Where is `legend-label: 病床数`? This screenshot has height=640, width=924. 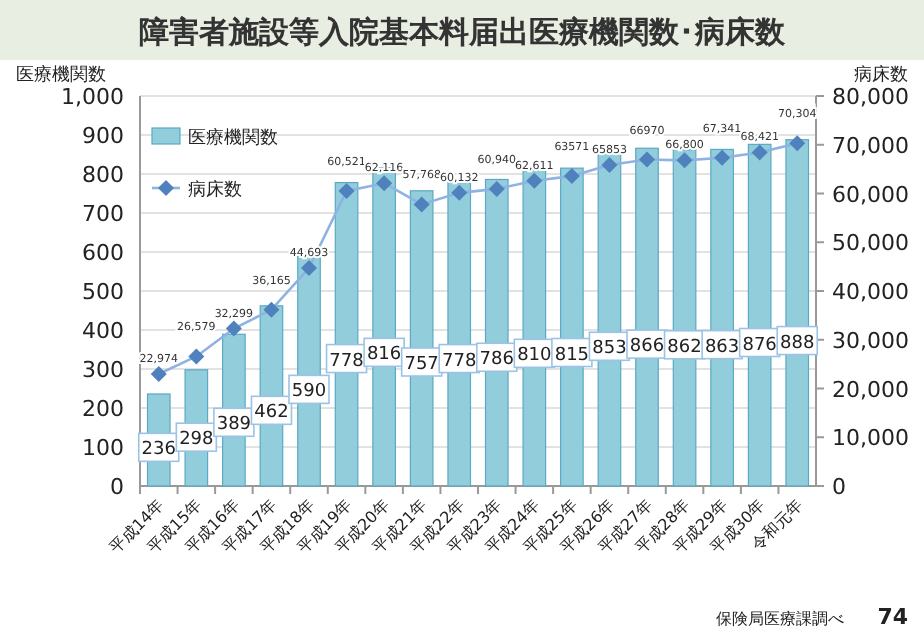
legend-label: 病床数 is located at coordinates (215, 190).